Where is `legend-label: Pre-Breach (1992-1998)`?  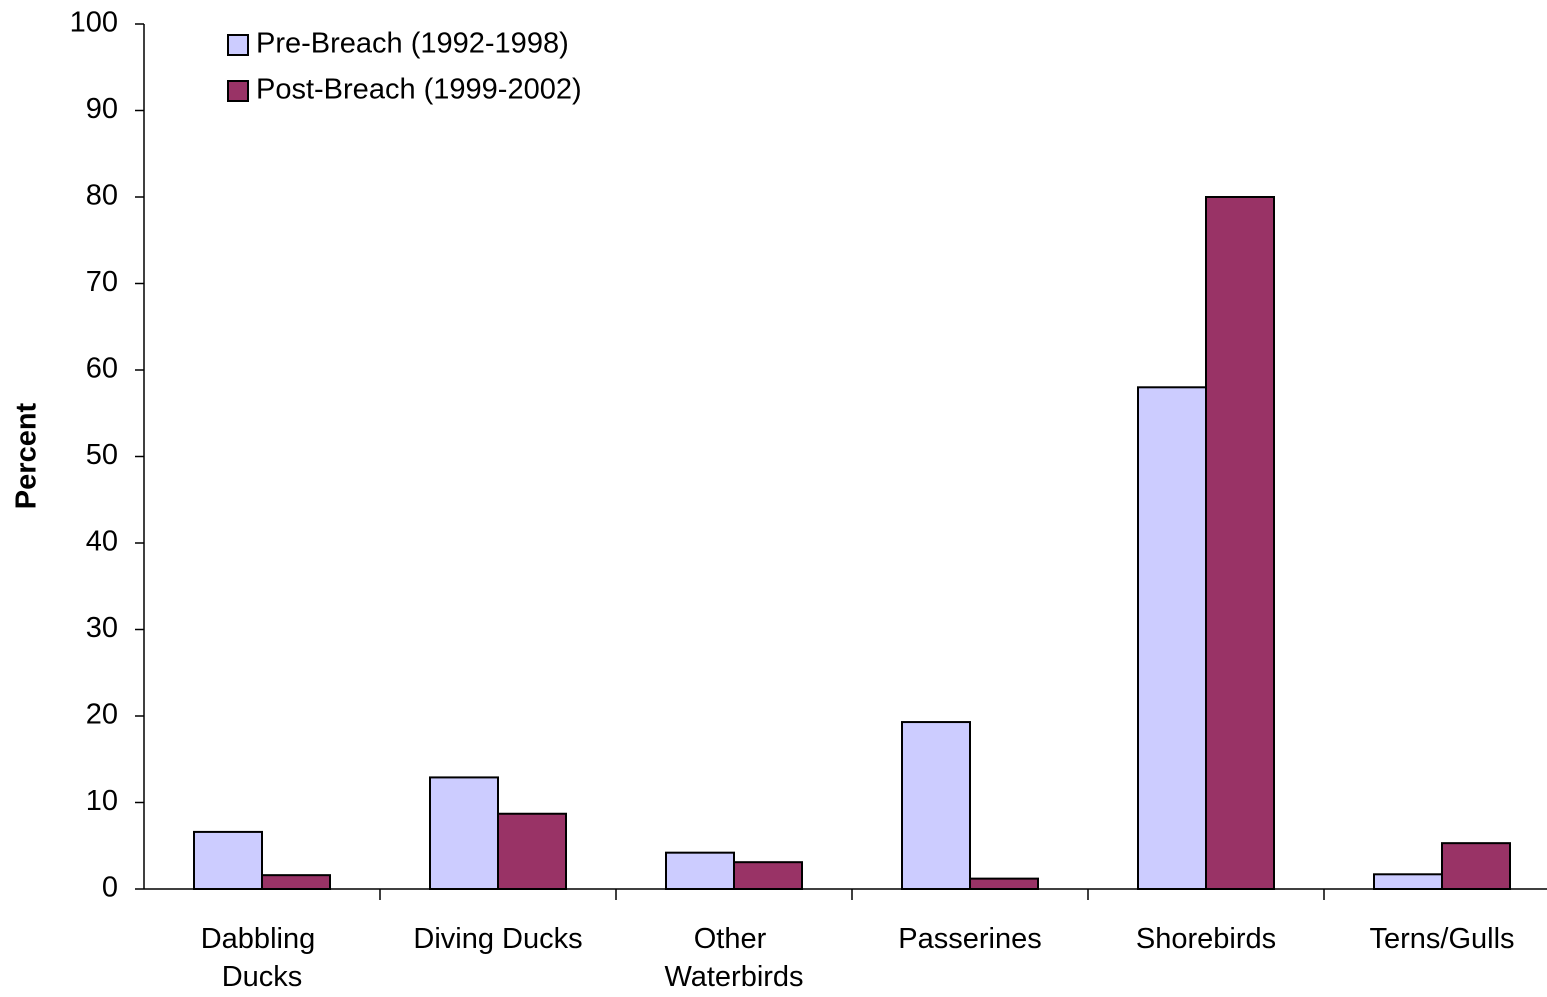
legend-label: Pre-Breach (1992-1998) is located at coordinates (412, 44).